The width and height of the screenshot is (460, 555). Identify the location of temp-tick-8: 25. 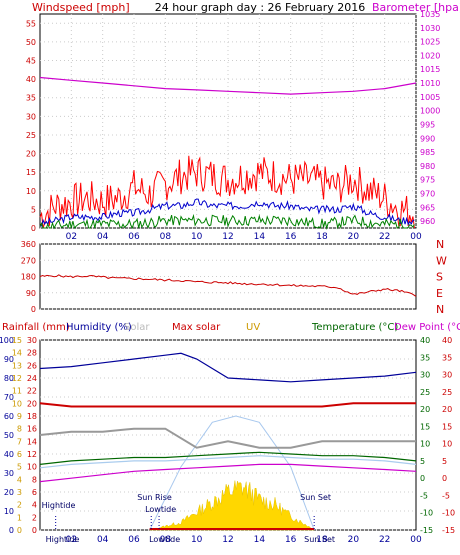
(425, 392).